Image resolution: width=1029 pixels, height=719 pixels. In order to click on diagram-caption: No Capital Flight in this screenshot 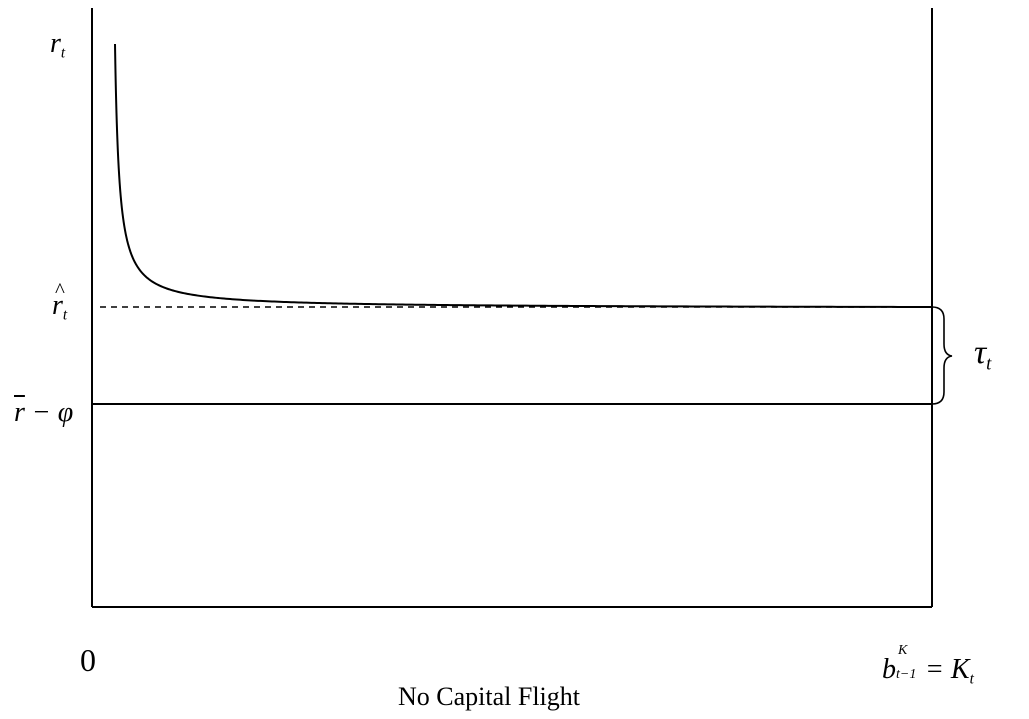, I will do `click(489, 696)`.